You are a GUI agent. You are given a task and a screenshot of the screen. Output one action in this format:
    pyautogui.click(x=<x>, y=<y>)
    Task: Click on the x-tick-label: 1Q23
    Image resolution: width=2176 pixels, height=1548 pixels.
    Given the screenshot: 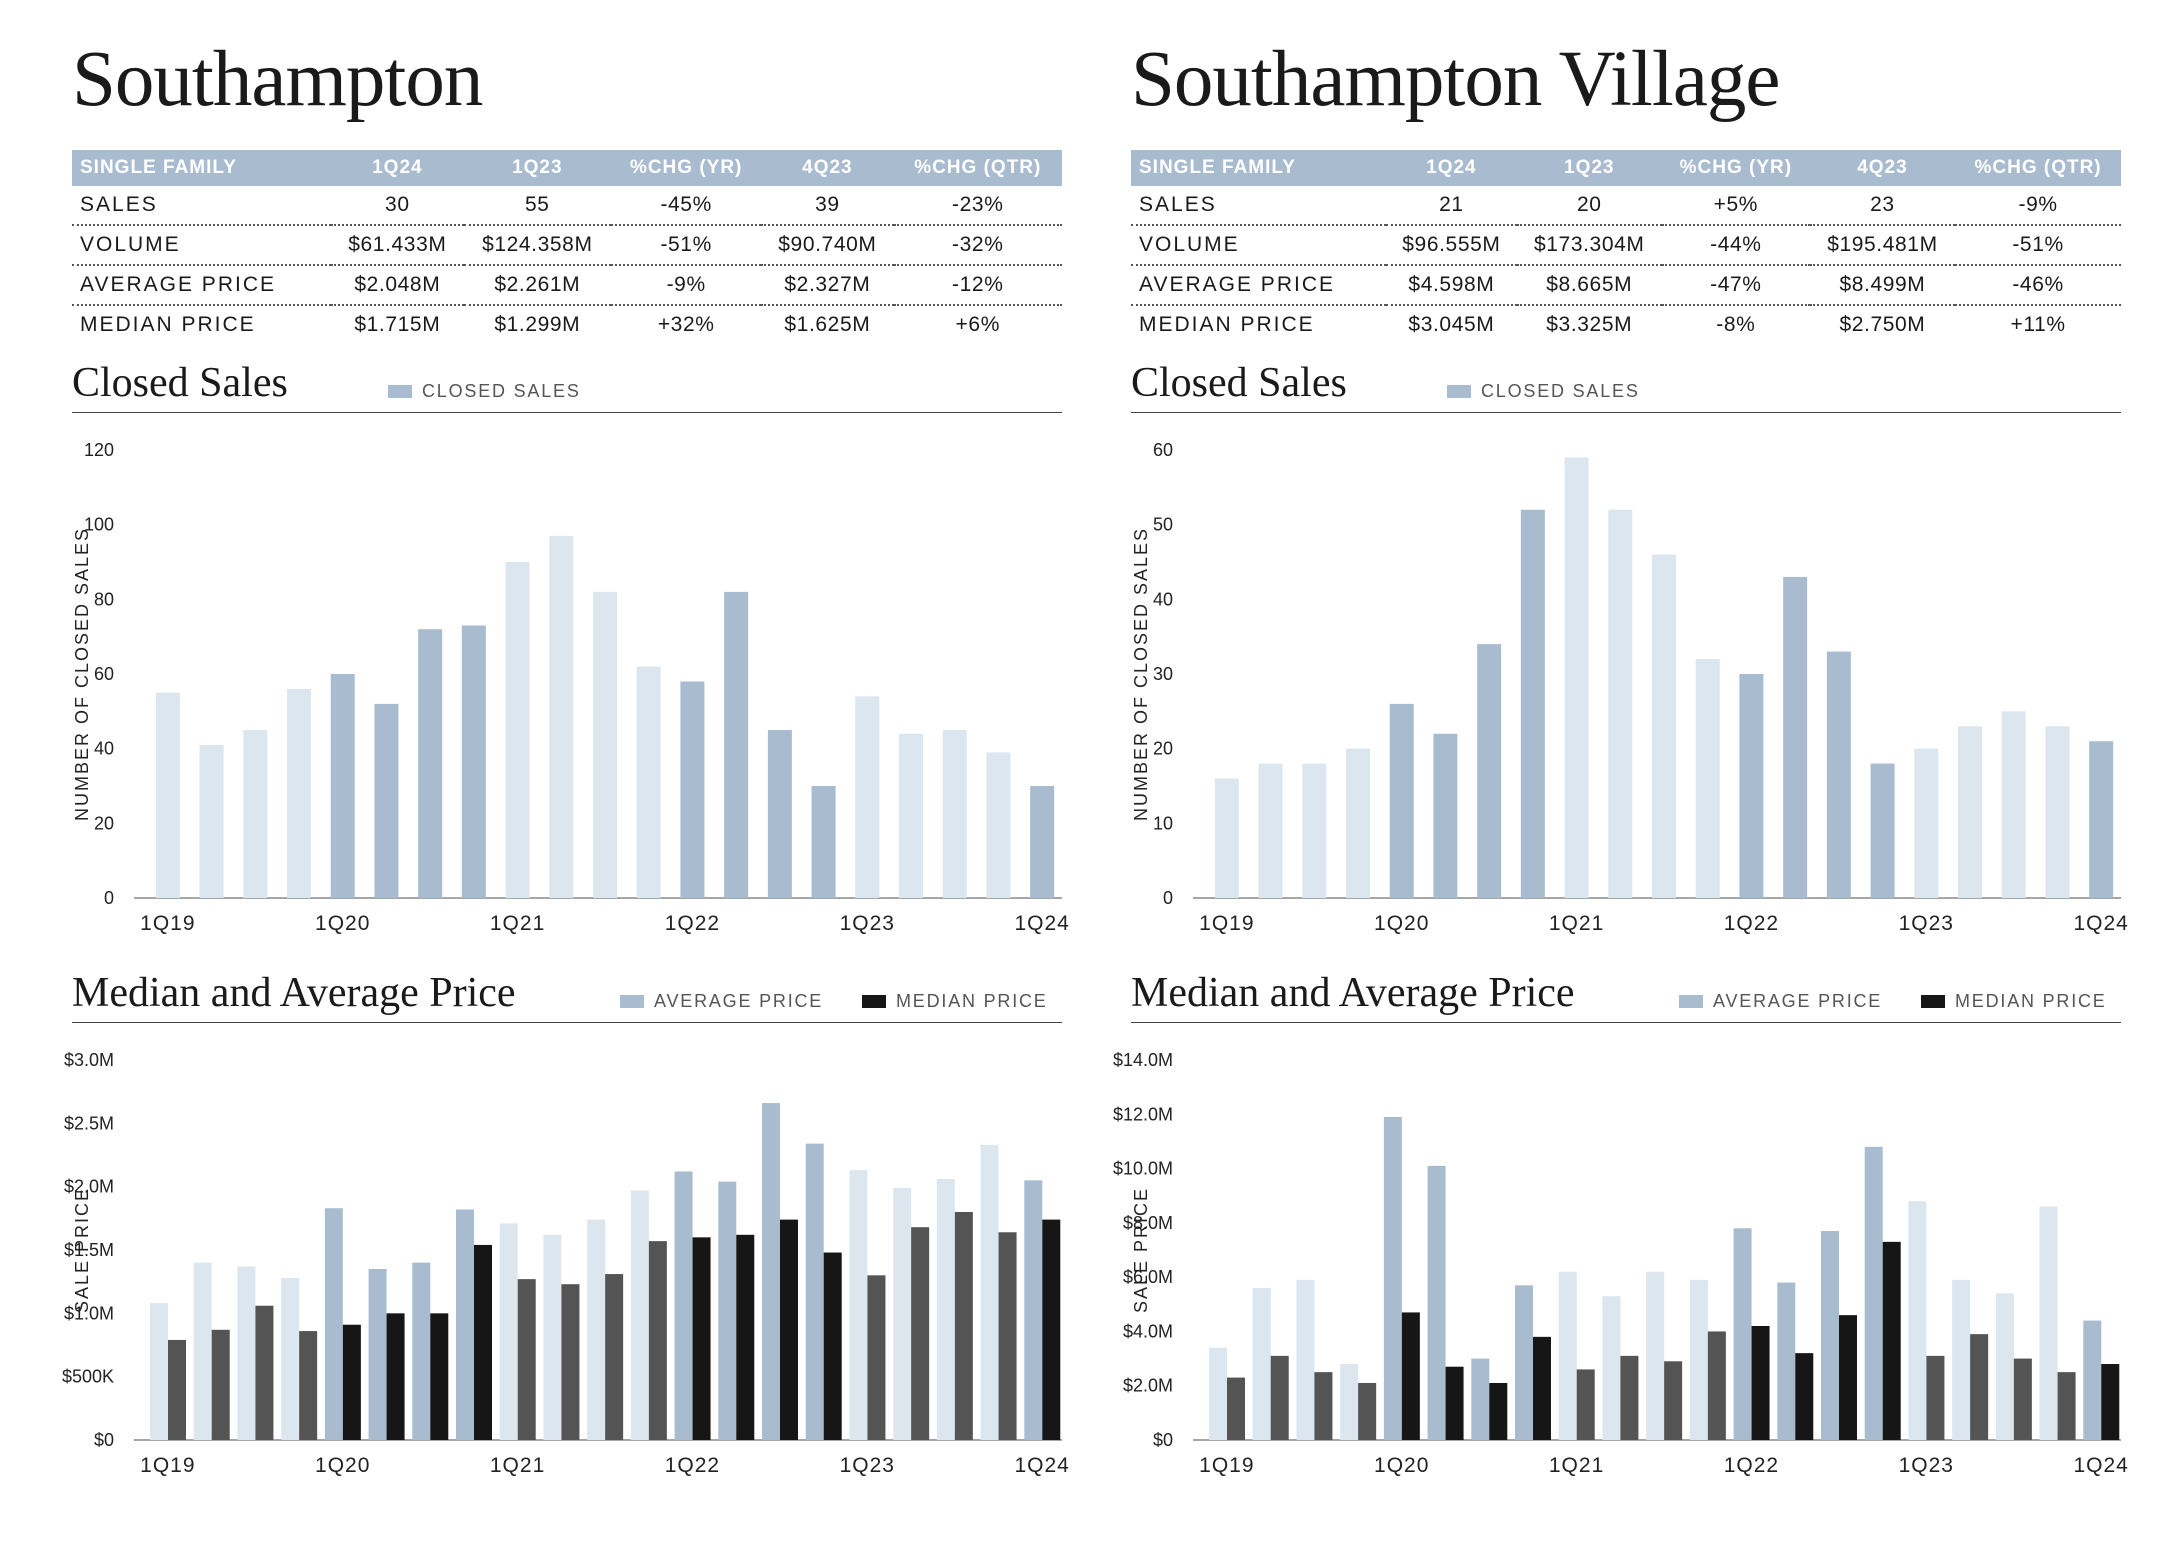 What is the action you would take?
    pyautogui.click(x=1926, y=1465)
    